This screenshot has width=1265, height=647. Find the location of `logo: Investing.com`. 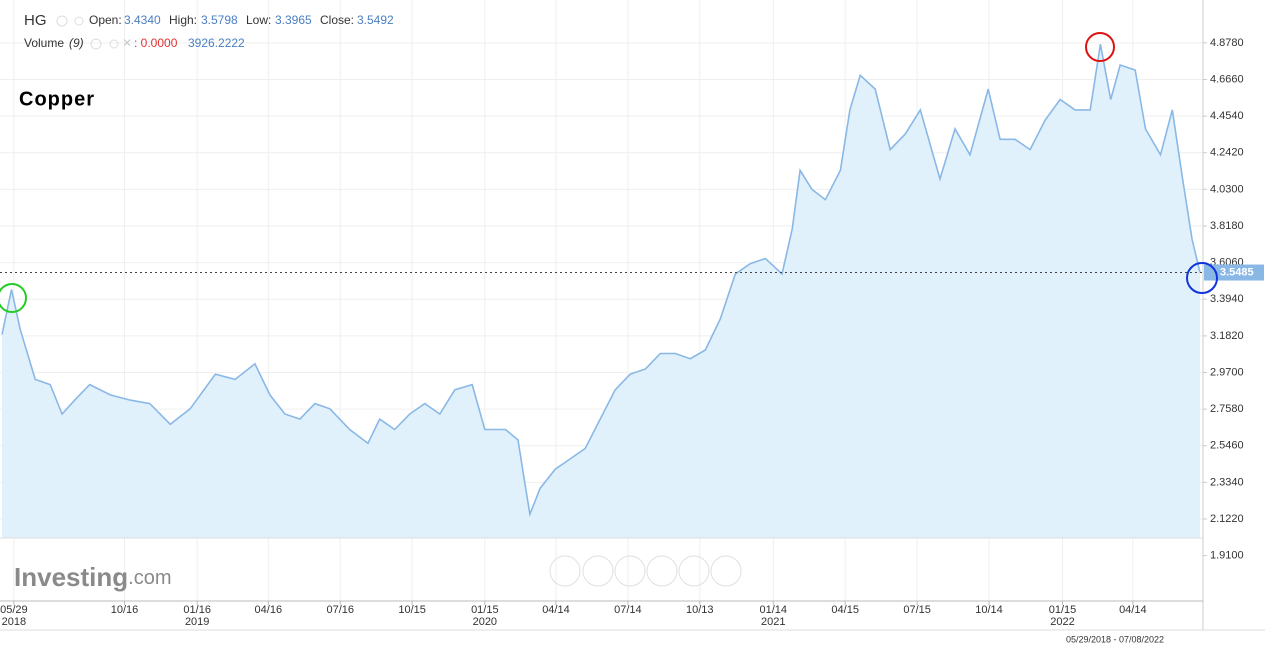

logo: Investing.com is located at coordinates (92, 577).